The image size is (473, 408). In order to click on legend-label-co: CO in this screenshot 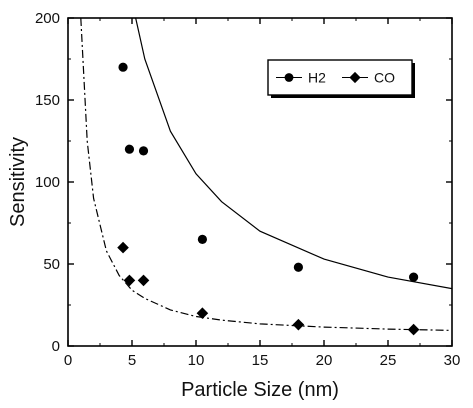, I will do `click(384, 78)`.